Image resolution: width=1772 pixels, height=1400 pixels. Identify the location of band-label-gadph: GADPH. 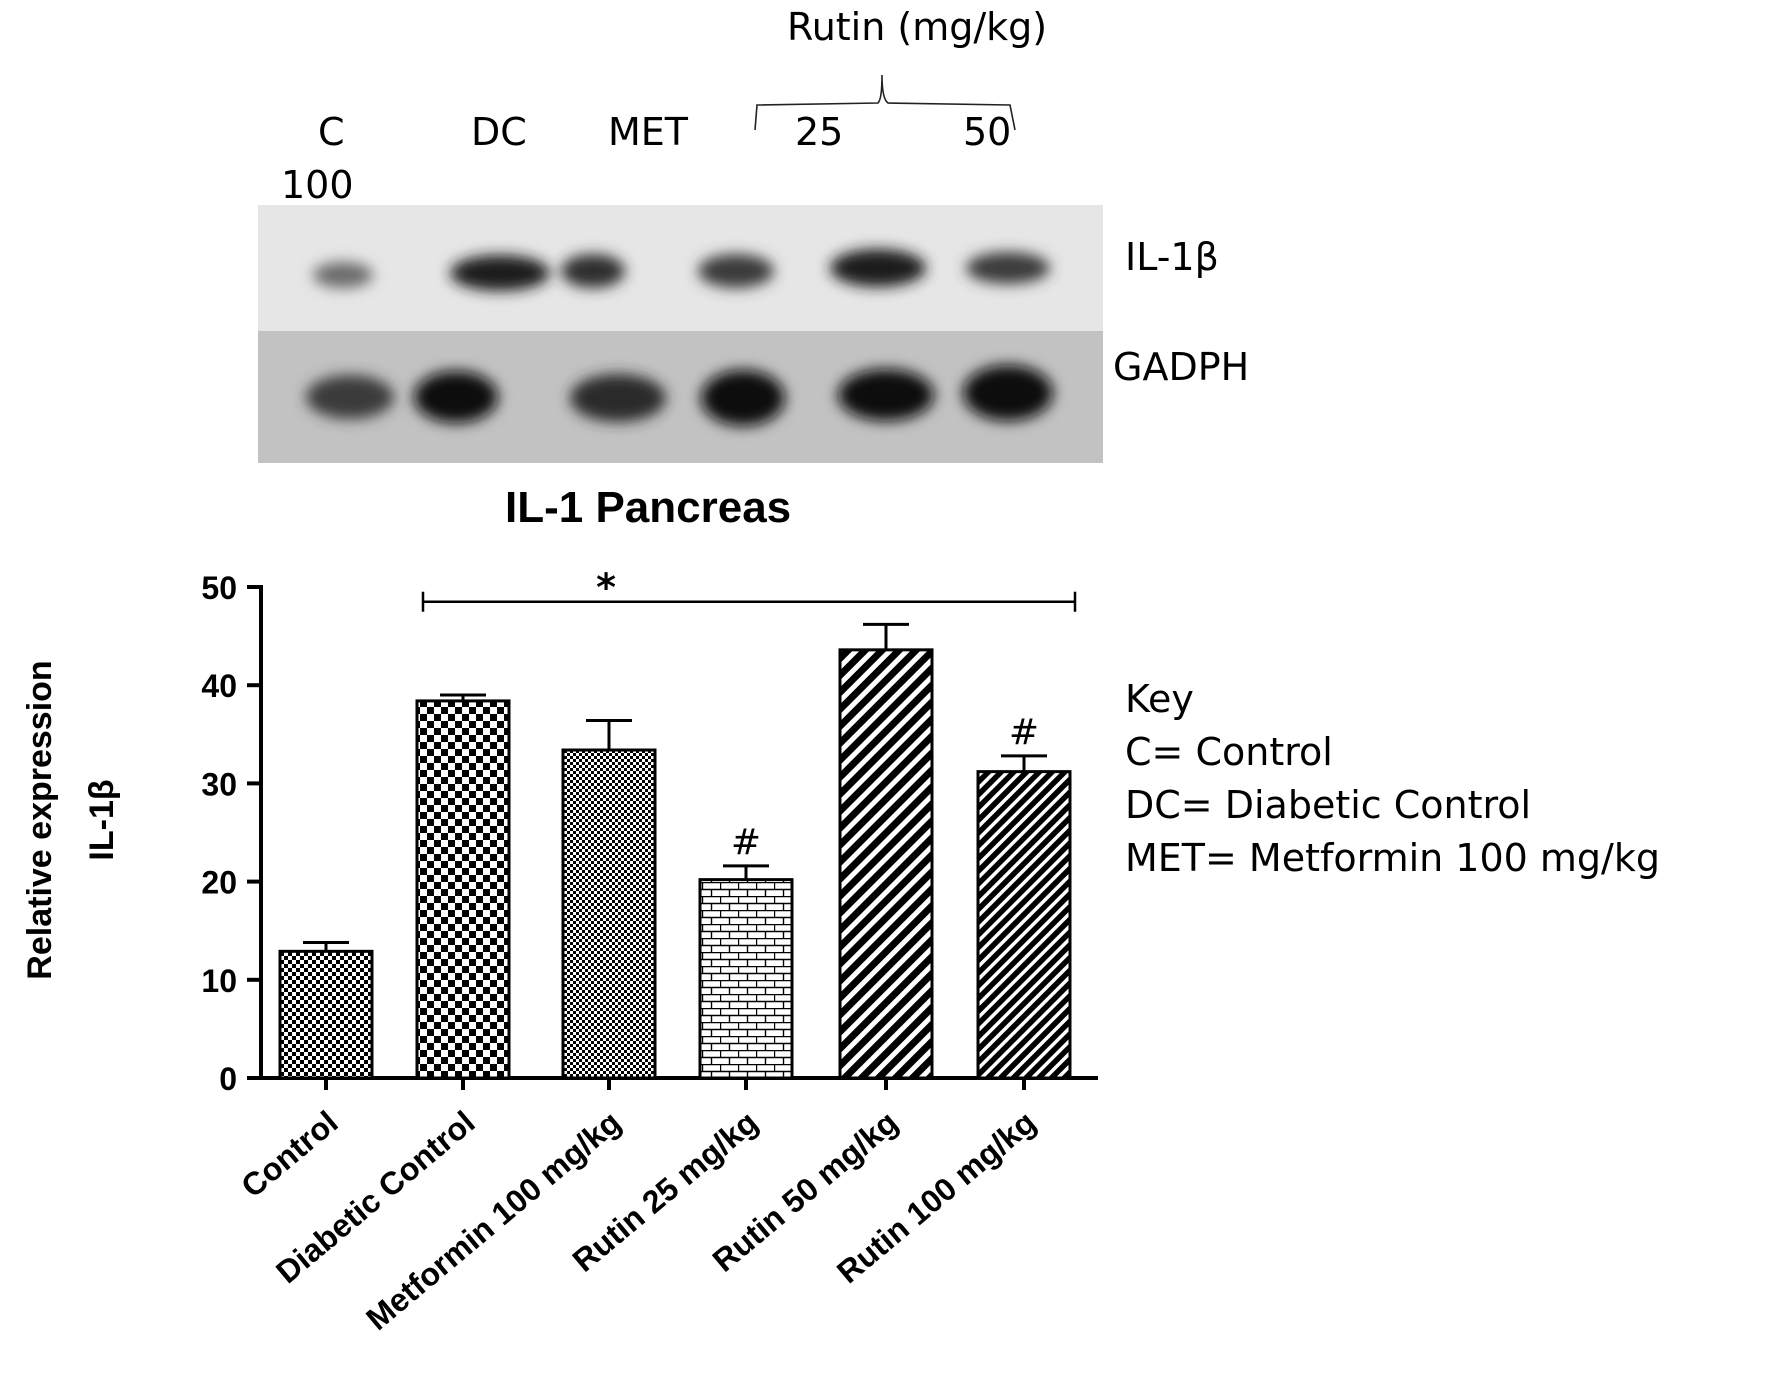
(1181, 367).